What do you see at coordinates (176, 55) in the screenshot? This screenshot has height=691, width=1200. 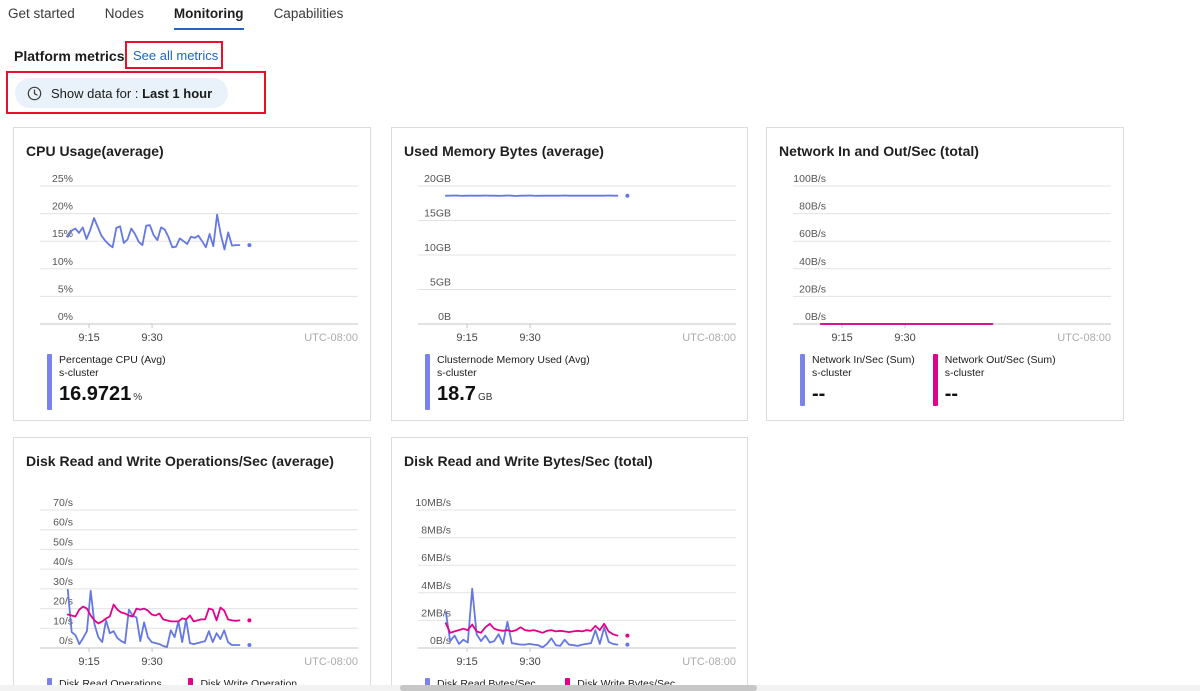 I see `see-all-metrics-link: See all metrics` at bounding box center [176, 55].